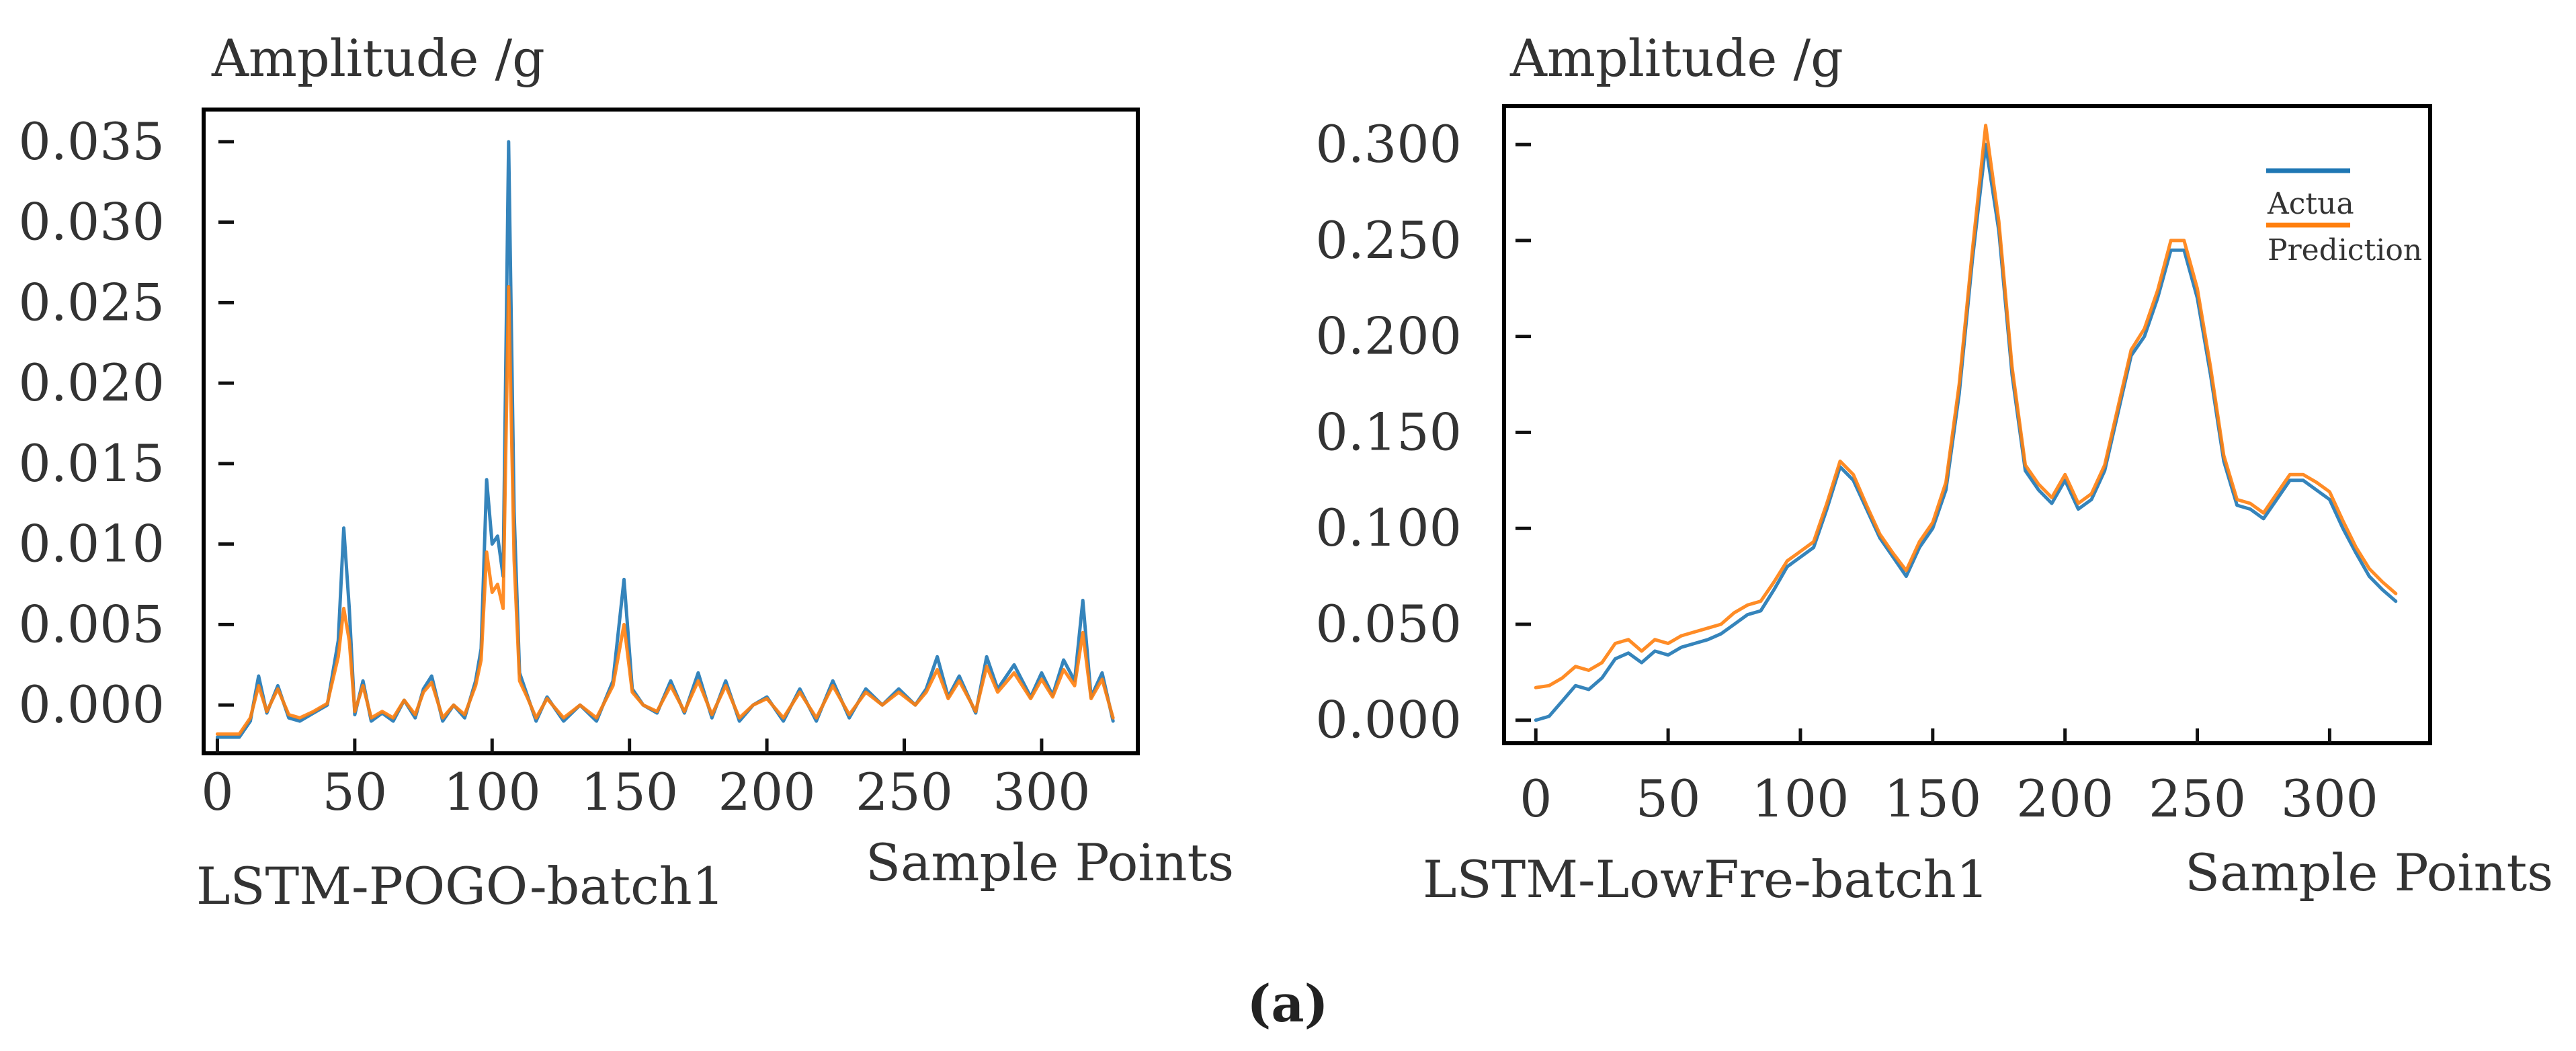 The image size is (2576, 1051). What do you see at coordinates (91, 624) in the screenshot?
I see `y-tick-label: 0.005` at bounding box center [91, 624].